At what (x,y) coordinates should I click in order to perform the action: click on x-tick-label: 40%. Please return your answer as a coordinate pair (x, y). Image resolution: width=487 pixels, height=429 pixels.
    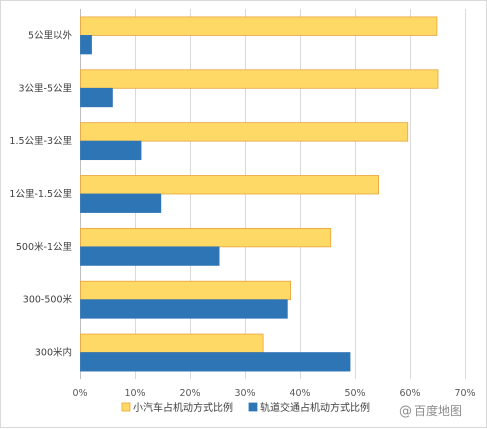
    Looking at the image, I should click on (299, 393).